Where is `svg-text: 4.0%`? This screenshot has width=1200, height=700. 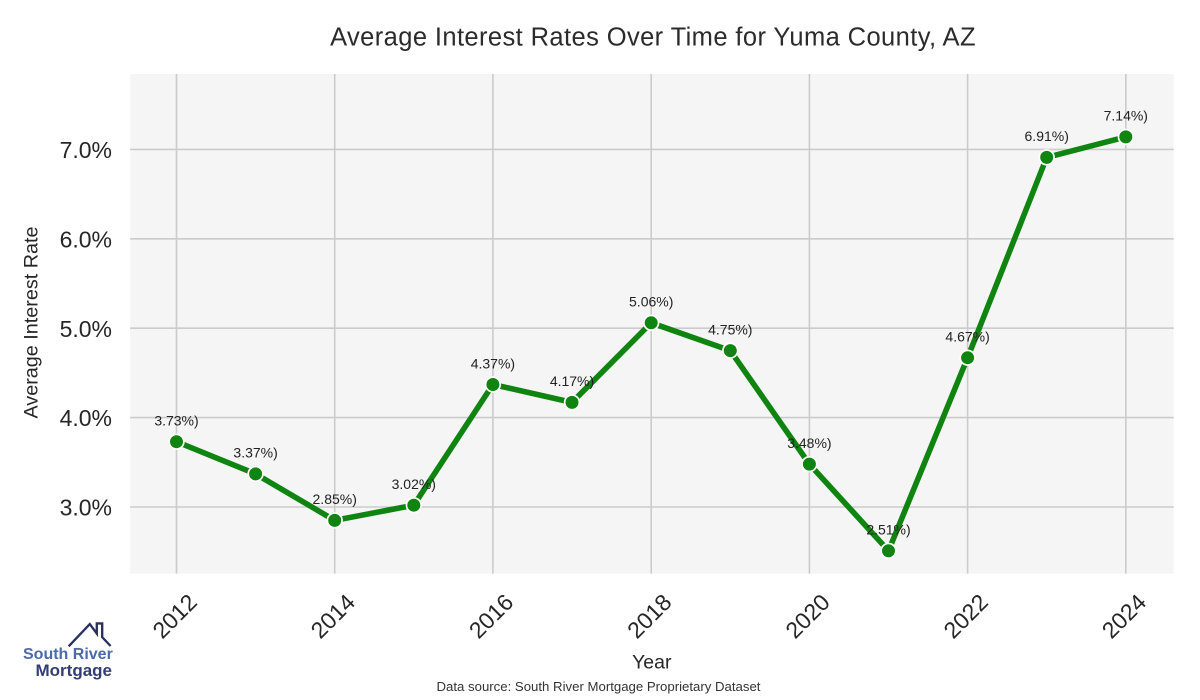
svg-text: 4.0% is located at coordinates (86, 418).